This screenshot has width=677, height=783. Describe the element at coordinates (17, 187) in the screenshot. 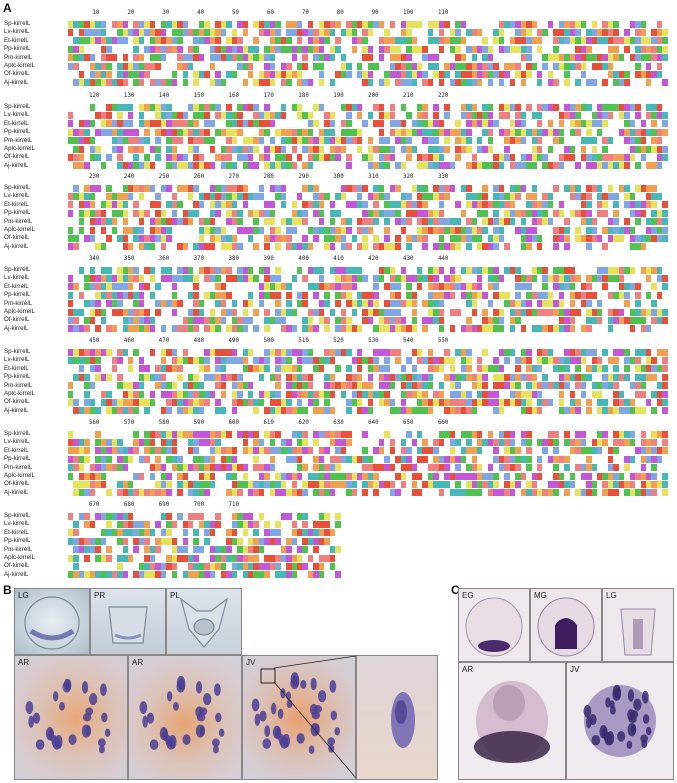

I see `species-name: Sp-kirrelL` at that location.